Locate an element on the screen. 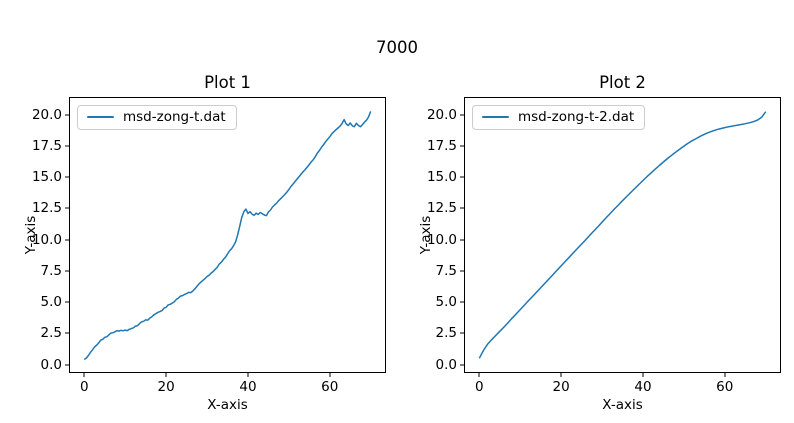 Image resolution: width=794 pixels, height=423 pixels. legend-series-label: msd-zong-t.dat is located at coordinates (174, 117).